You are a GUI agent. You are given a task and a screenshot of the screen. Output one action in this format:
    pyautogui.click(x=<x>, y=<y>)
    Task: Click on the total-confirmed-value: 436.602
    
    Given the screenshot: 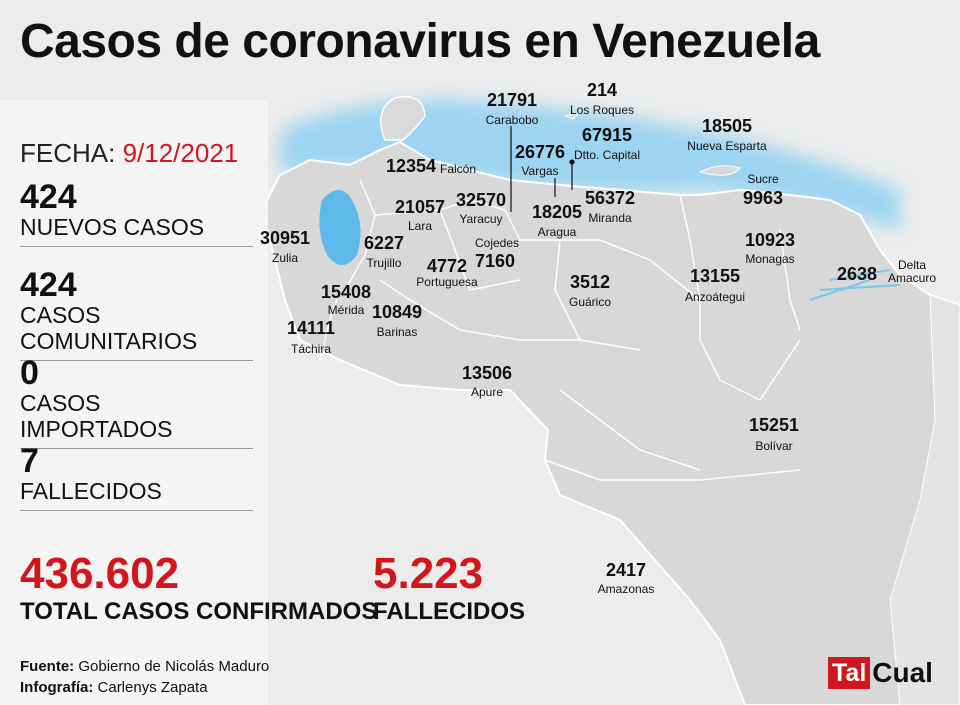 What is the action you would take?
    pyautogui.click(x=100, y=573)
    